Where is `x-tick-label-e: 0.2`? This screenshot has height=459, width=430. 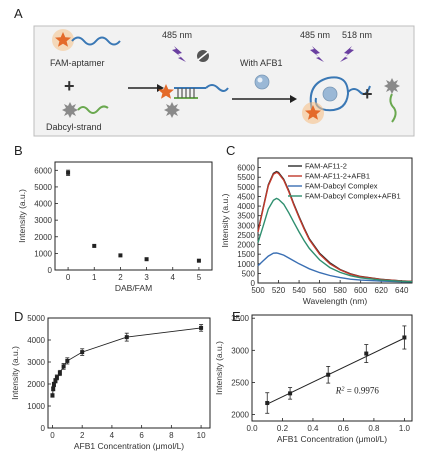 x-tick-label-e: 0.2 is located at coordinates (283, 428).